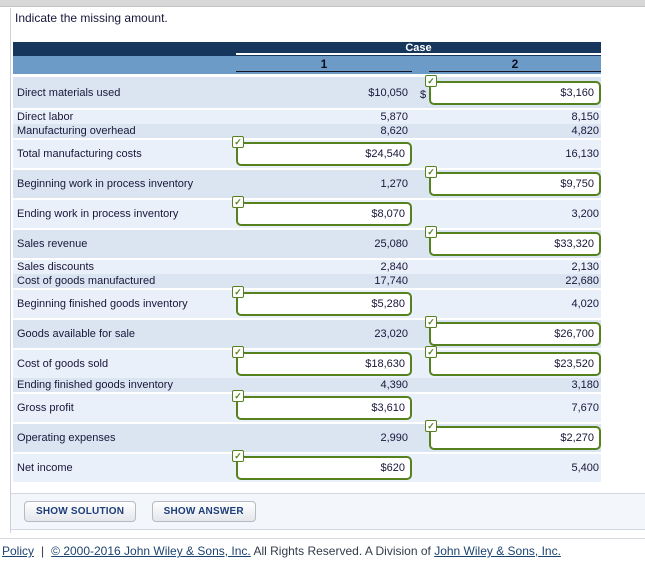 The width and height of the screenshot is (645, 564). What do you see at coordinates (394, 131) in the screenshot?
I see `cell-value: 8,620` at bounding box center [394, 131].